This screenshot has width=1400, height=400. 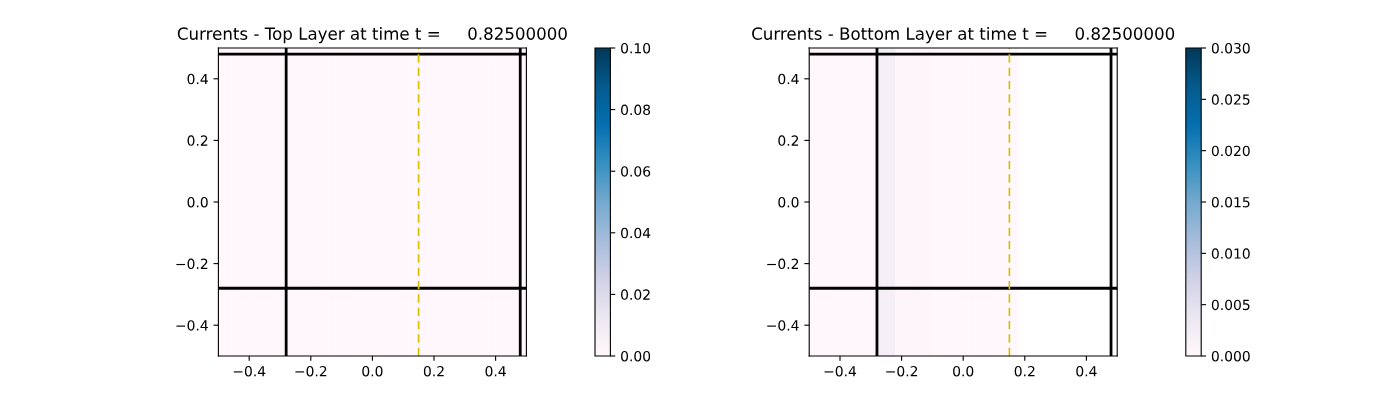 I want to click on color-bar-label: 0.06, so click(x=636, y=171).